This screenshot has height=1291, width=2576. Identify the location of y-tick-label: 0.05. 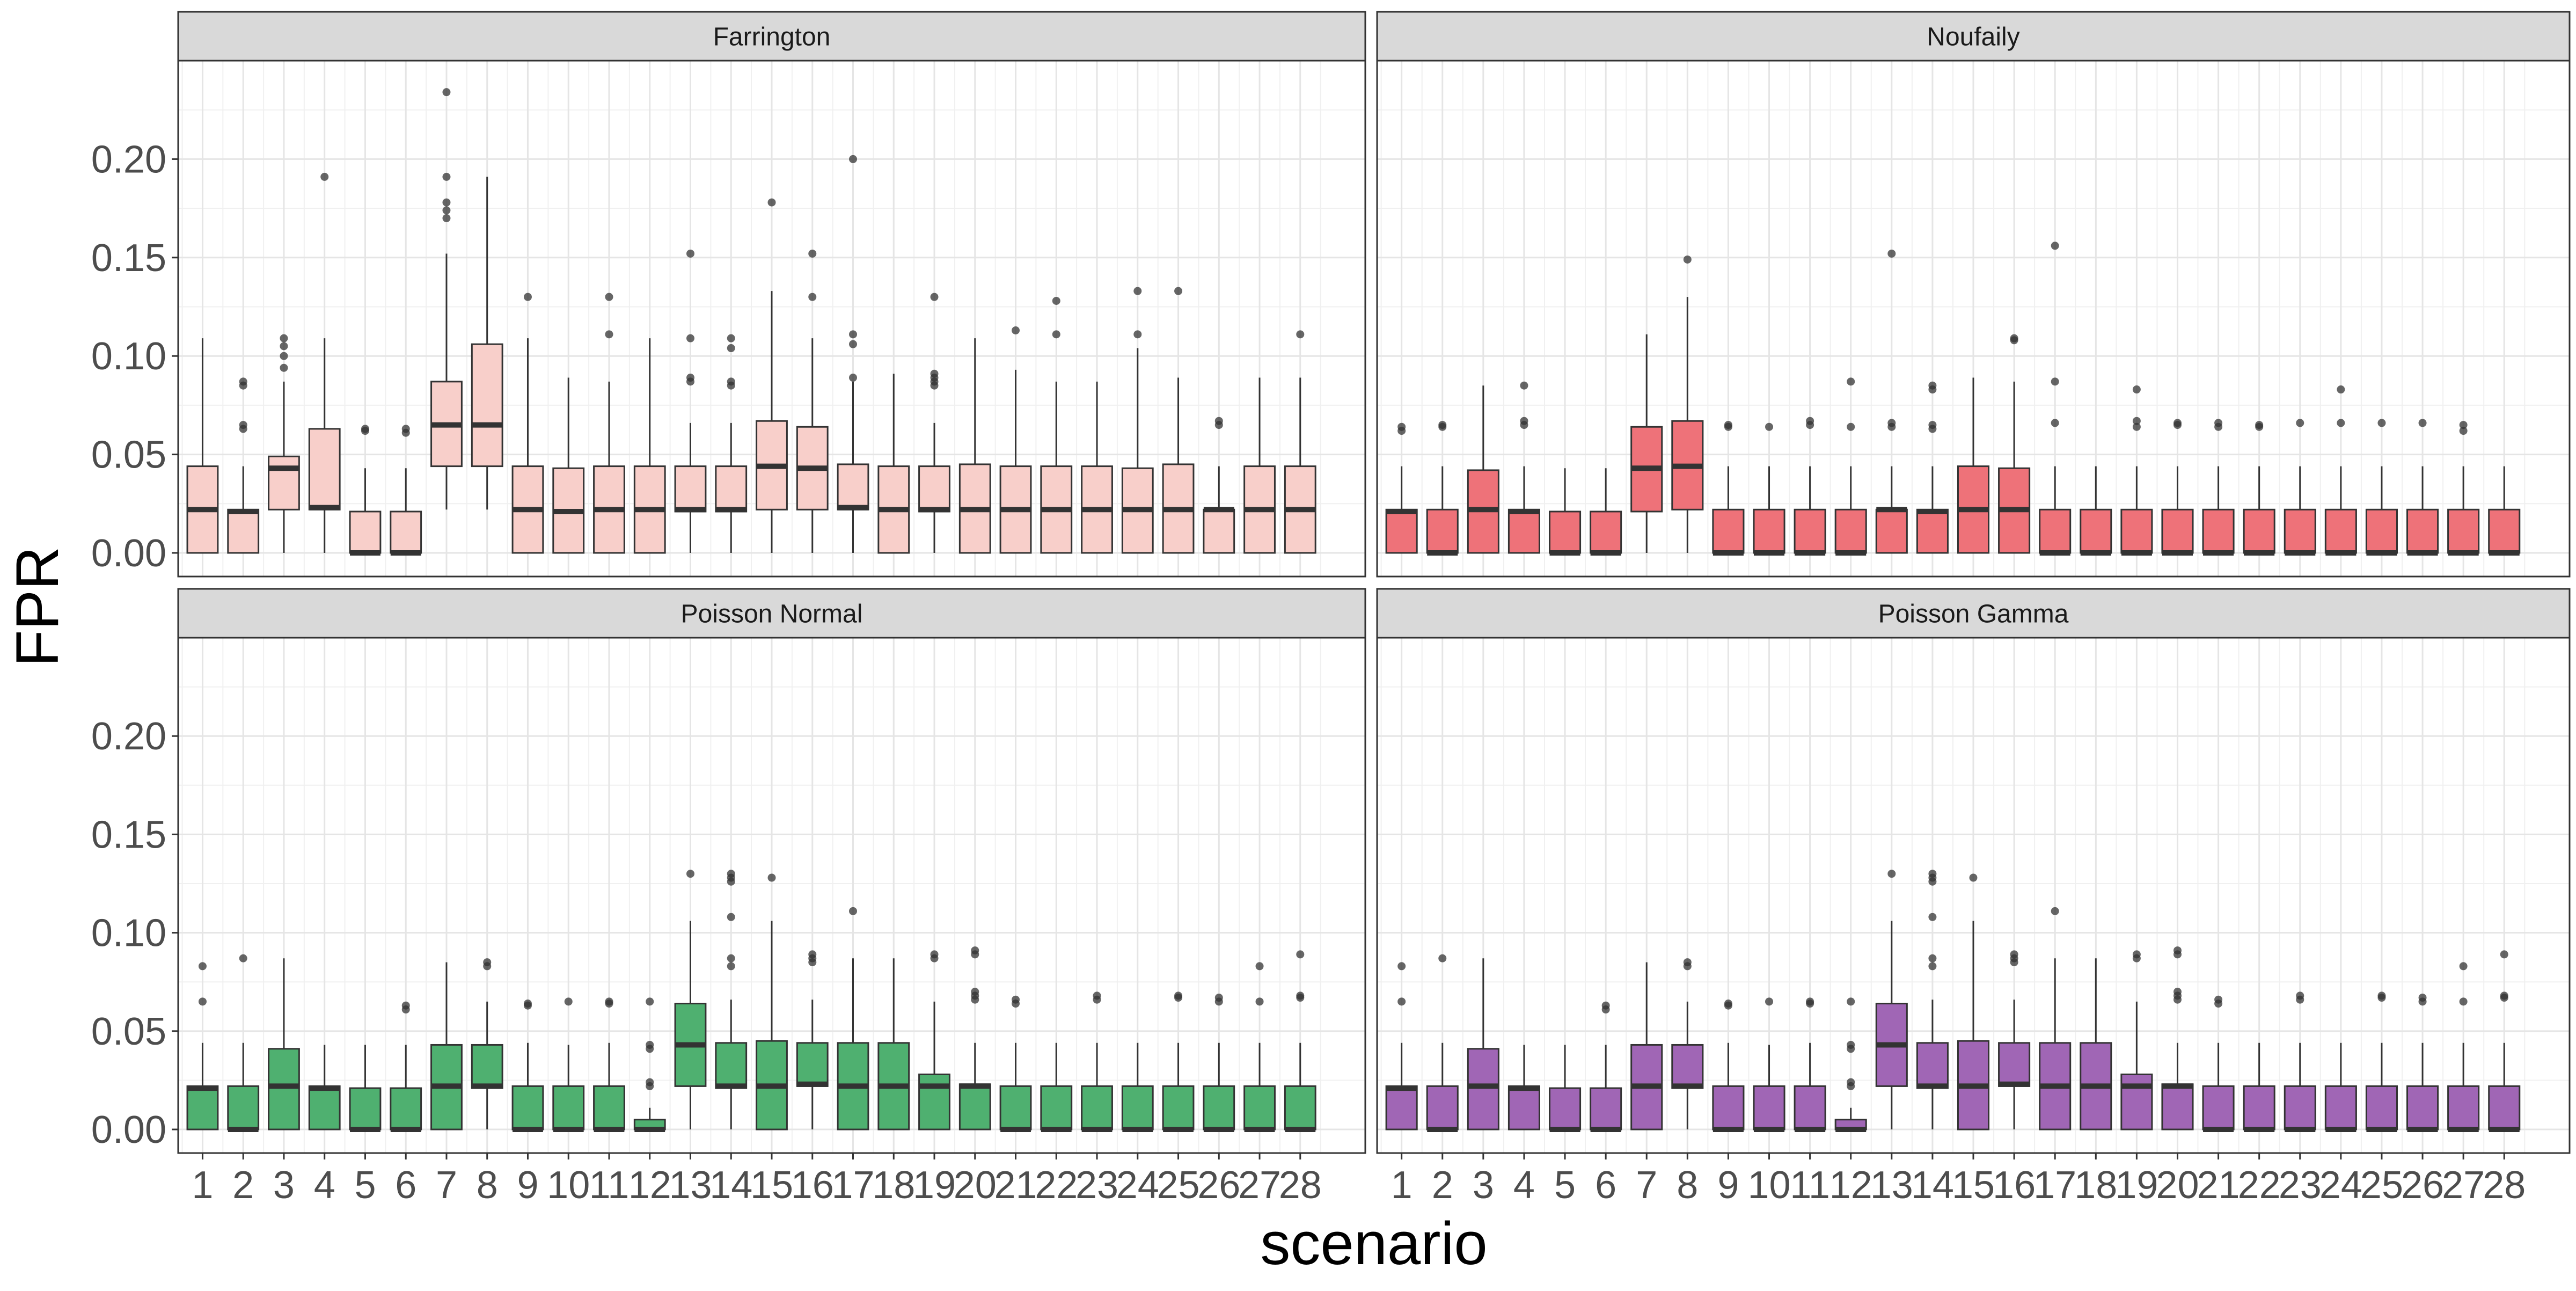
(128, 455).